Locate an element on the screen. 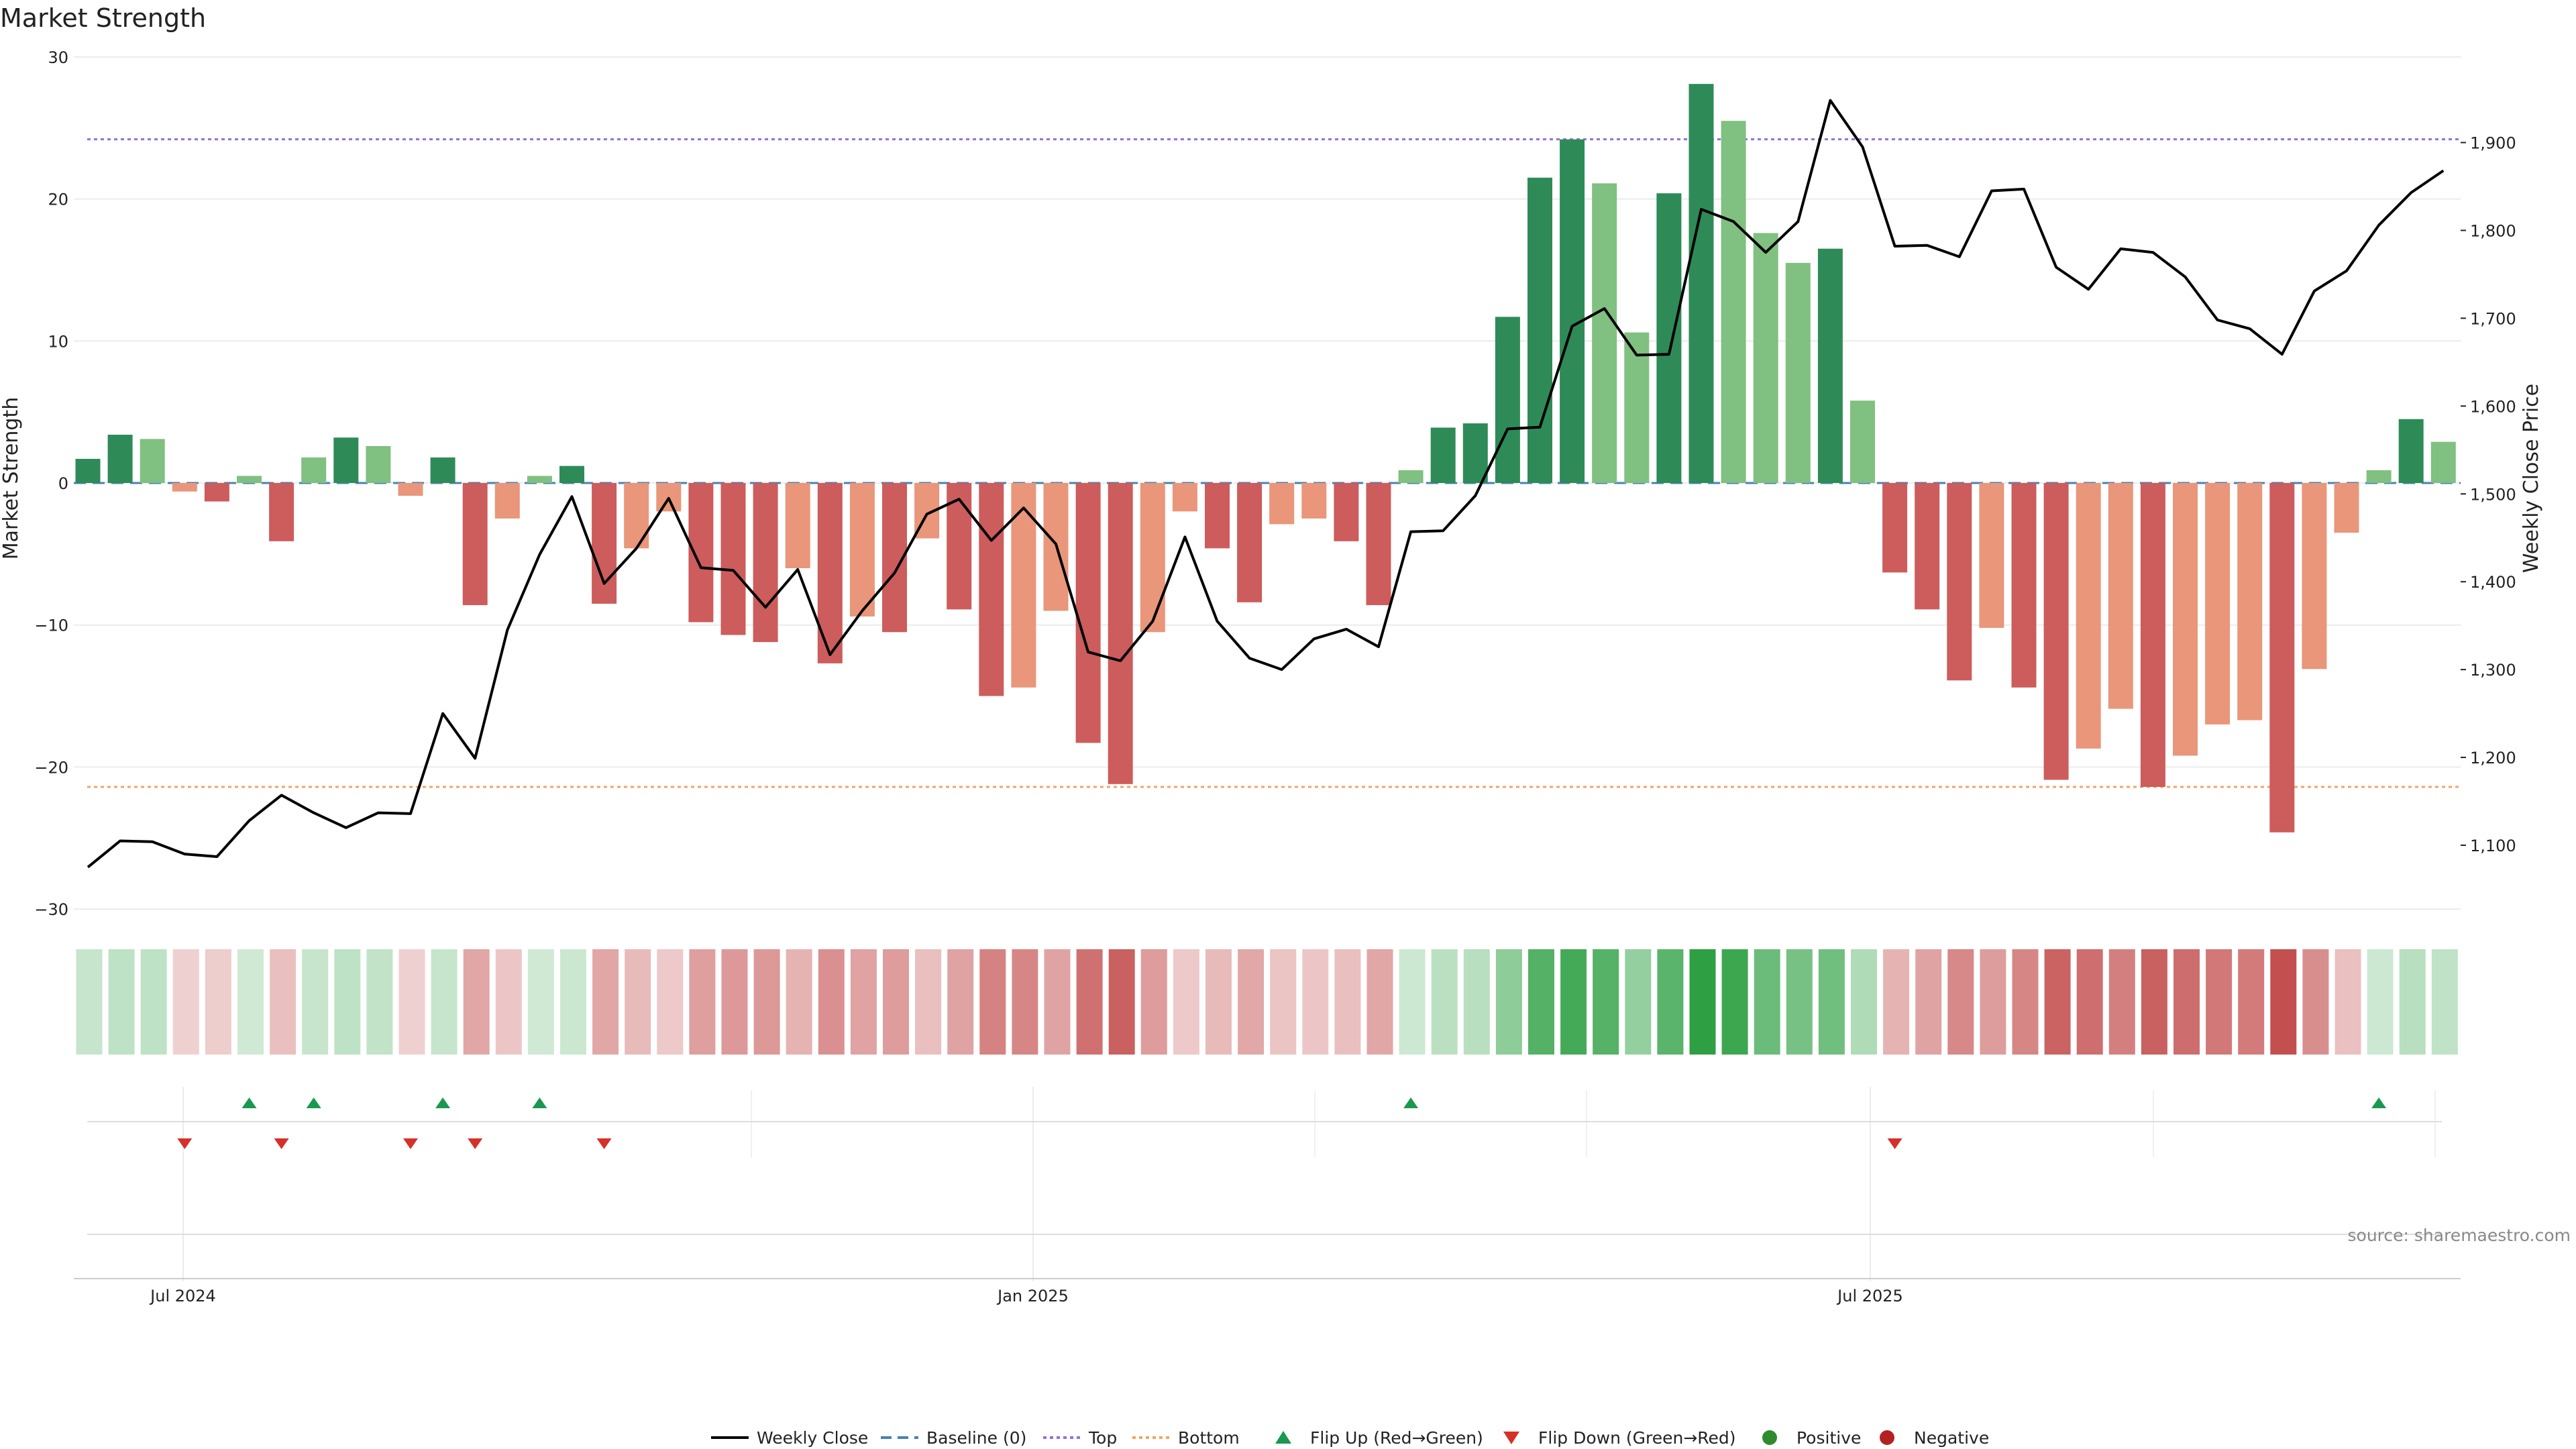 Image resolution: width=2576 pixels, height=1449 pixels. left-tick-label: −10 is located at coordinates (51, 625).